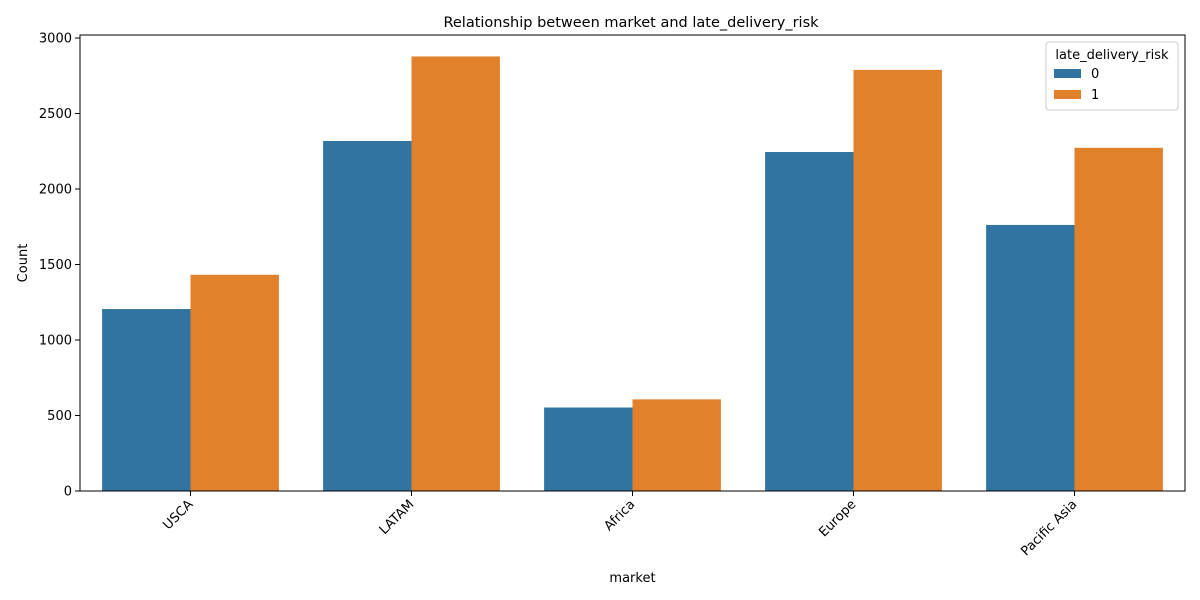  What do you see at coordinates (397, 517) in the screenshot?
I see `x-tick-label: LATAM` at bounding box center [397, 517].